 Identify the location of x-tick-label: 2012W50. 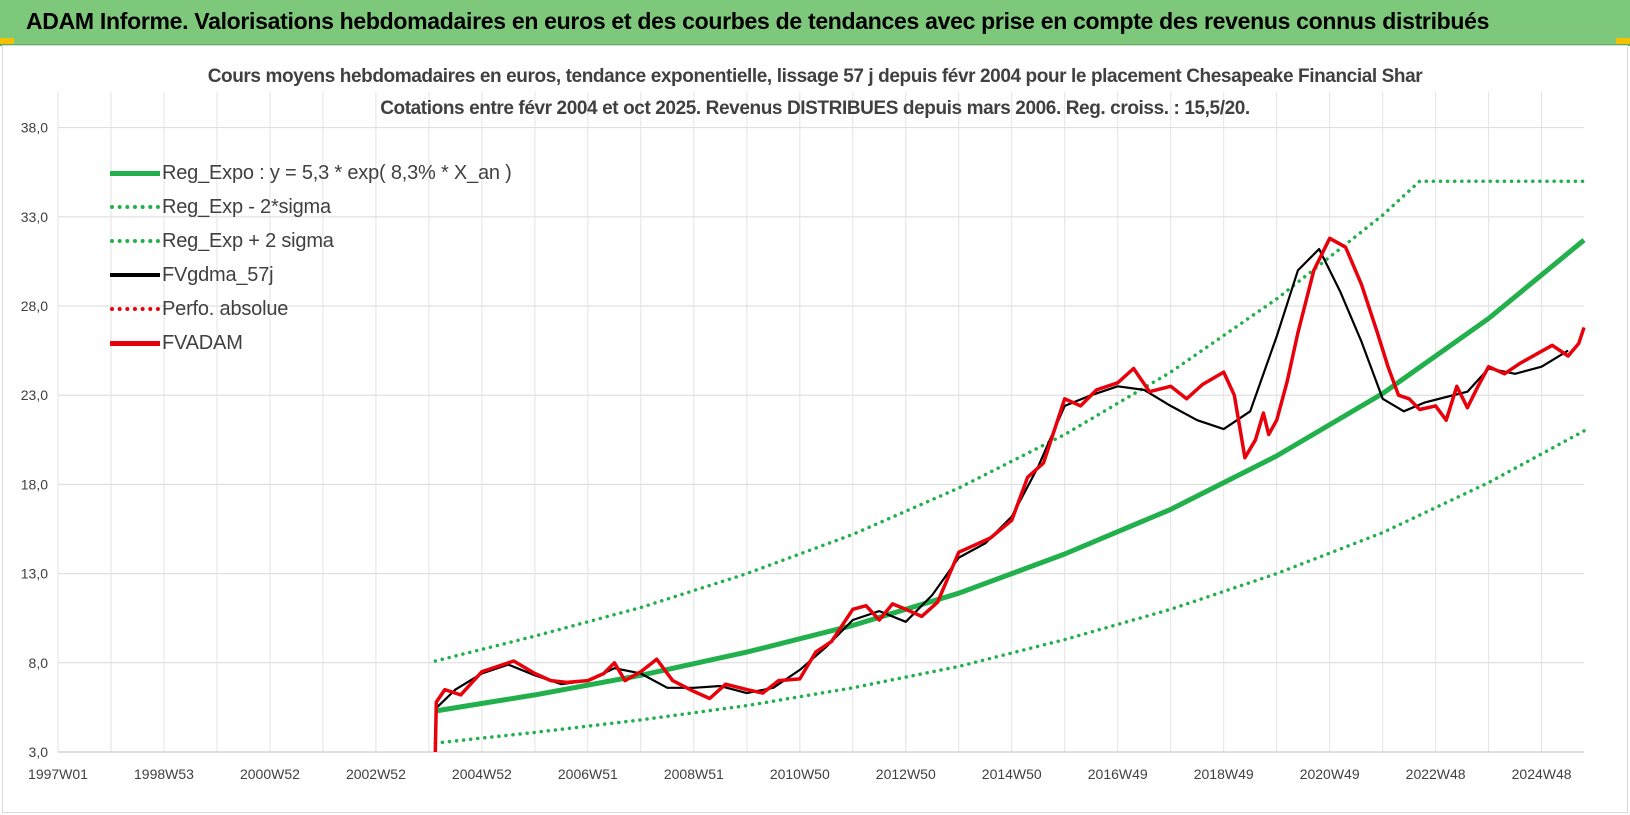
(906, 774).